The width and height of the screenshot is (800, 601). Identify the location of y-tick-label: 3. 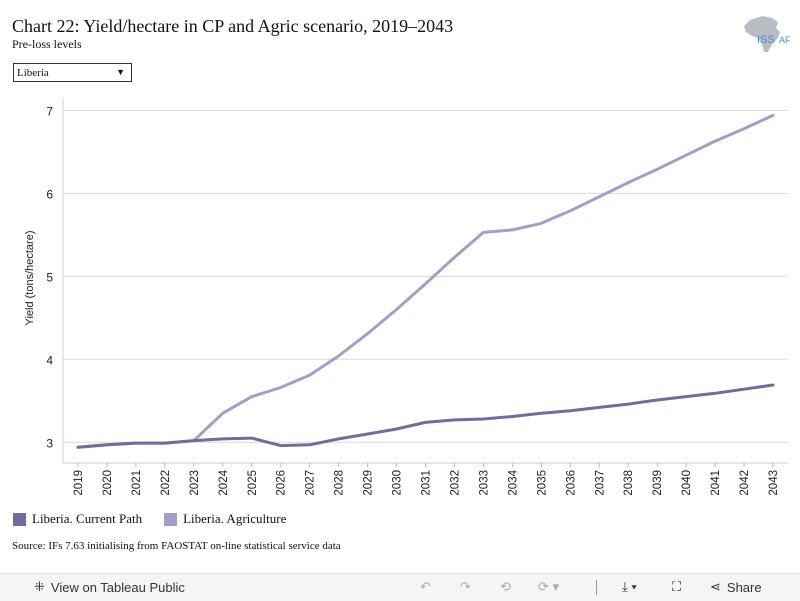
(49, 443).